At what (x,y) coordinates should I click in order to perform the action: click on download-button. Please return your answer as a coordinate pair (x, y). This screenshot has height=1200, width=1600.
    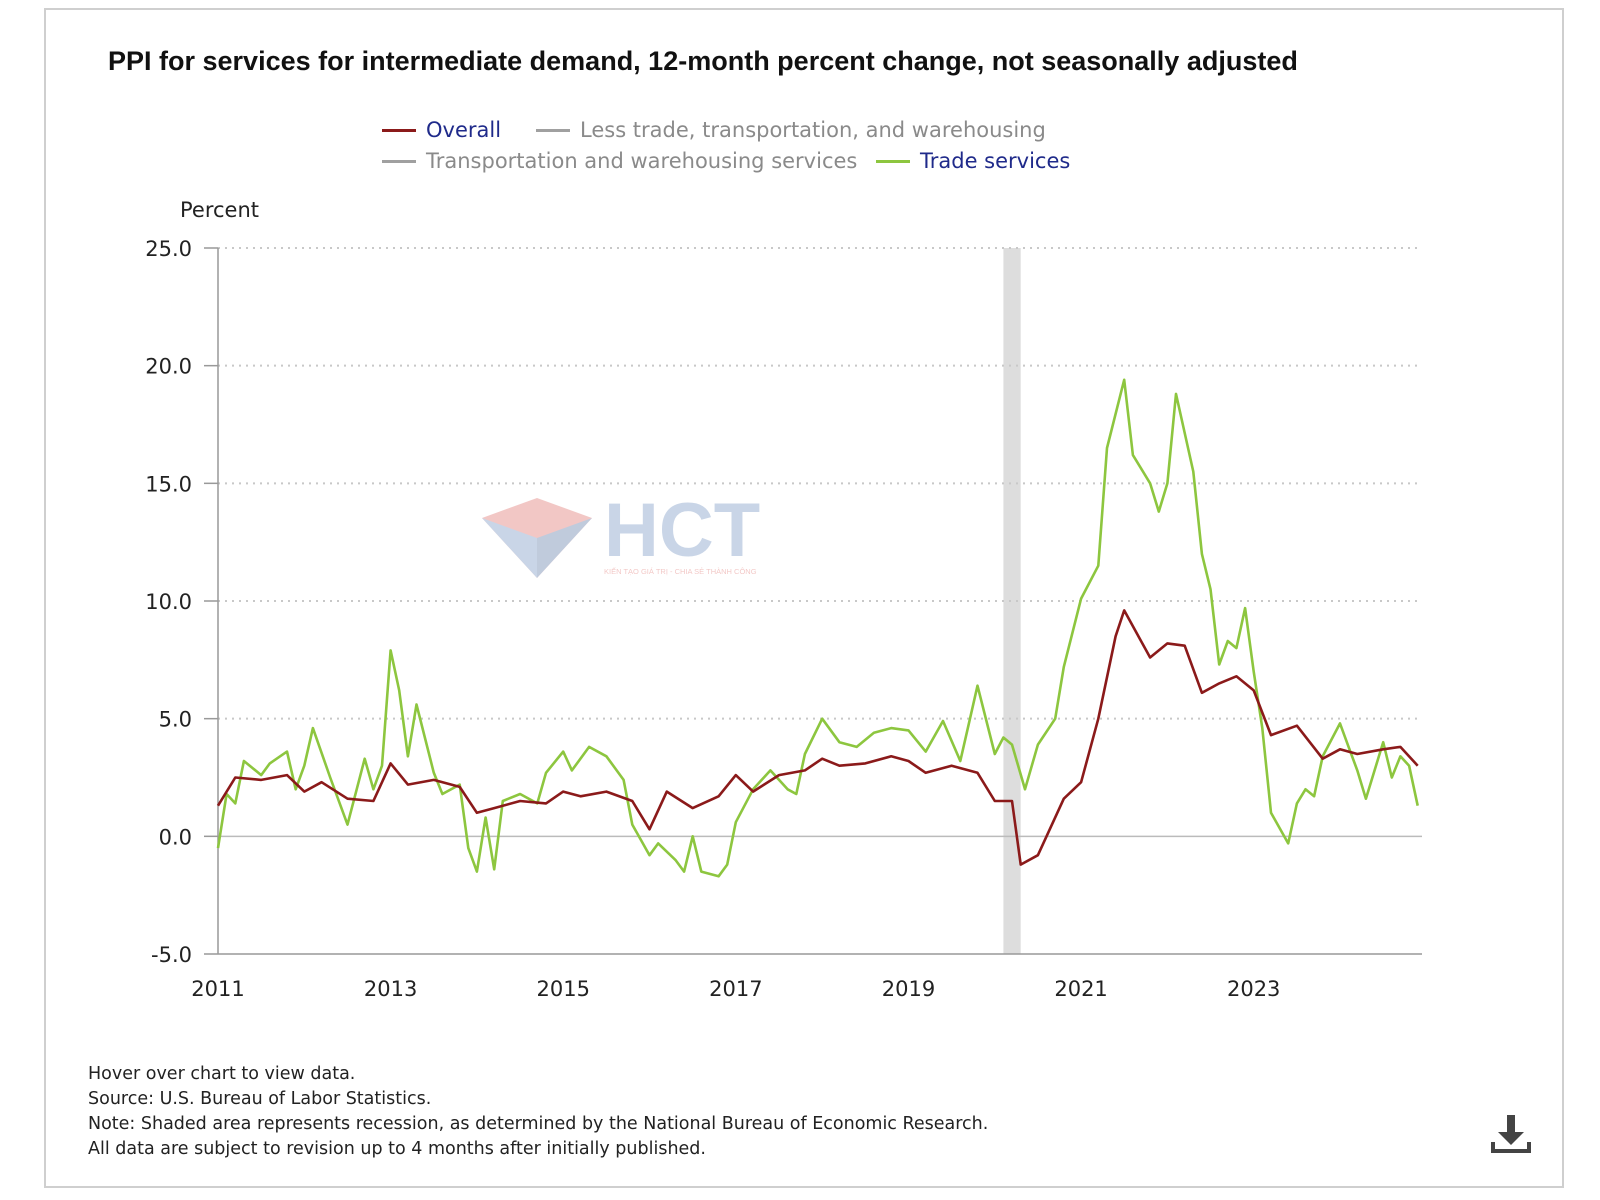
    Looking at the image, I should click on (1511, 1135).